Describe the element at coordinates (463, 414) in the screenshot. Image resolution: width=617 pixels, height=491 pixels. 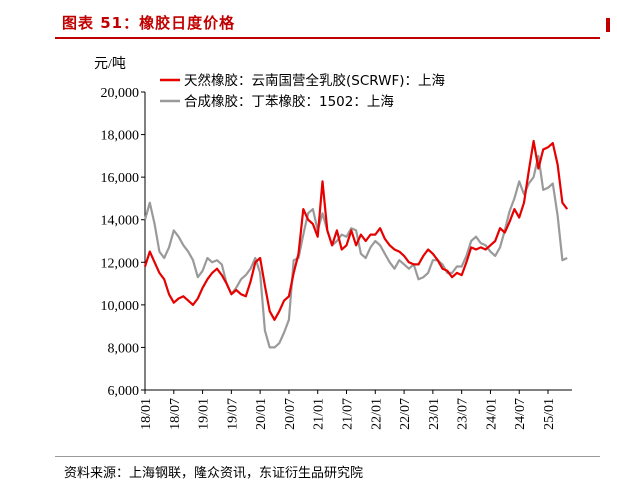
I see `x-tick-label: 23/07` at that location.